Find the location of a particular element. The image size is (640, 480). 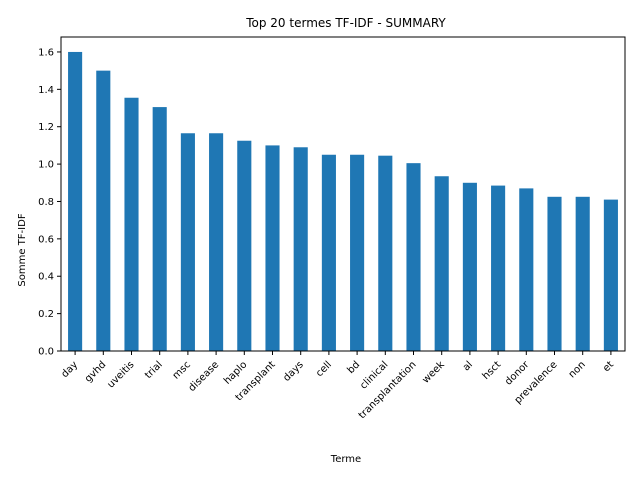

x-tick-label: days is located at coordinates (293, 371).